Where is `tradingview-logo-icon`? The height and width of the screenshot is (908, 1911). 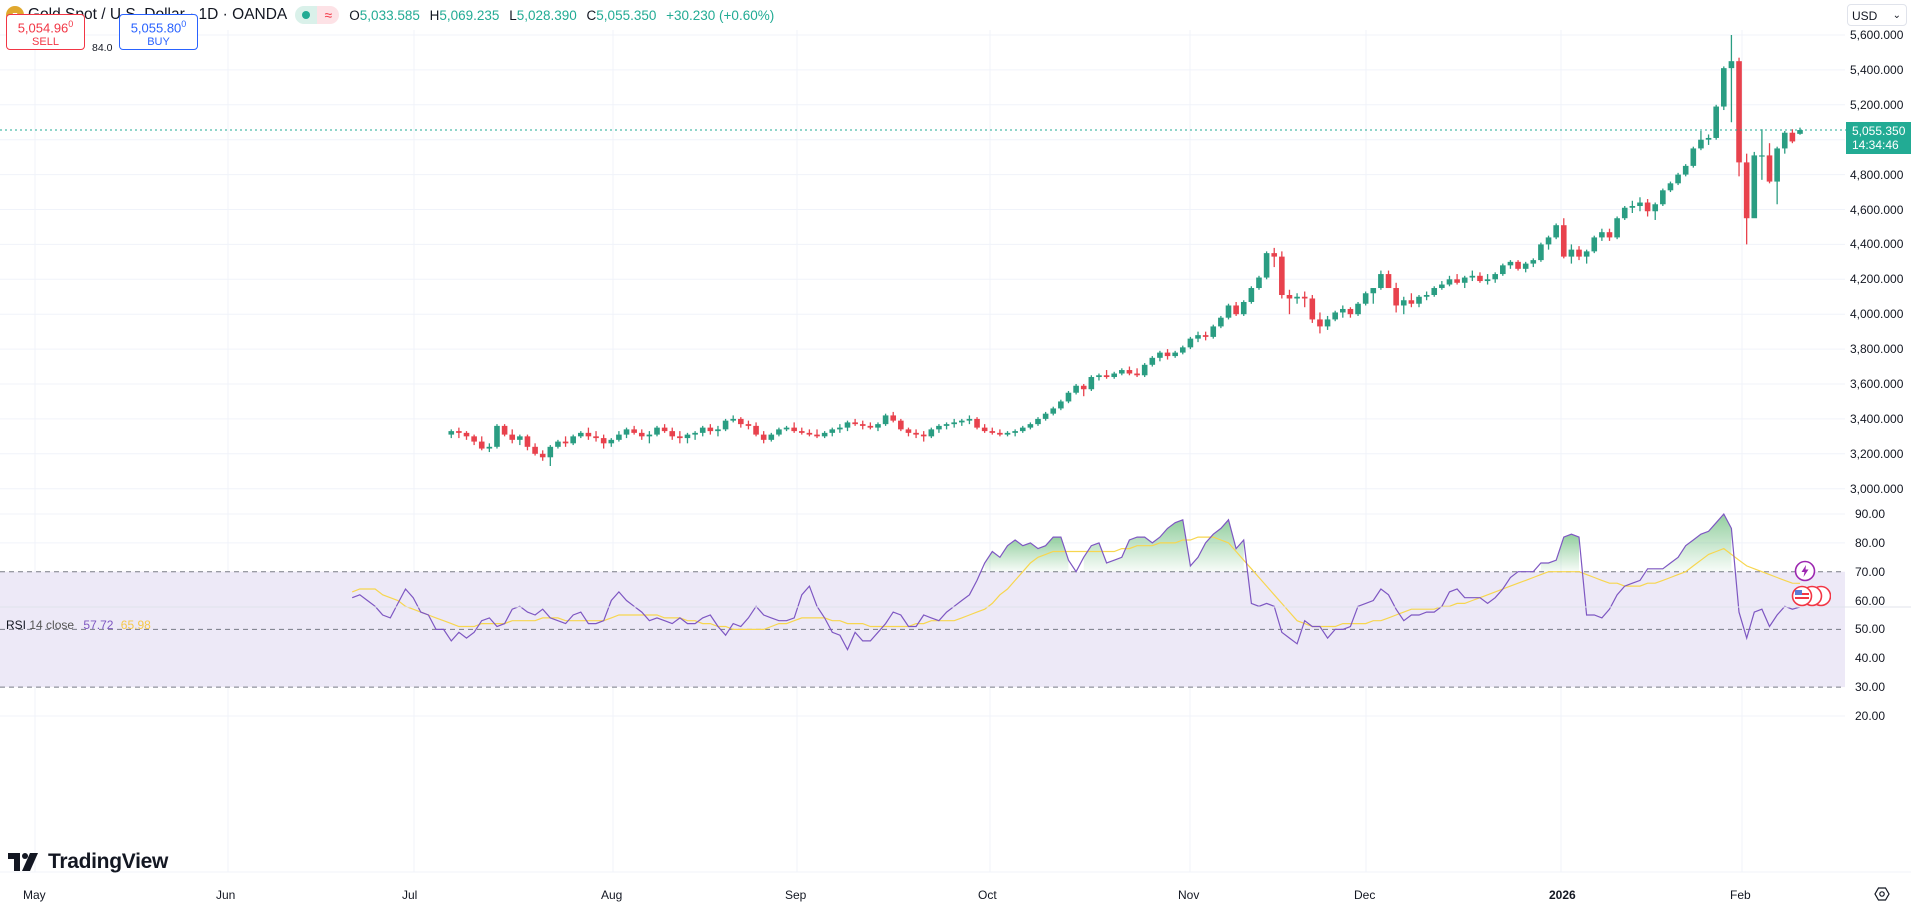 tradingview-logo-icon is located at coordinates (23, 862).